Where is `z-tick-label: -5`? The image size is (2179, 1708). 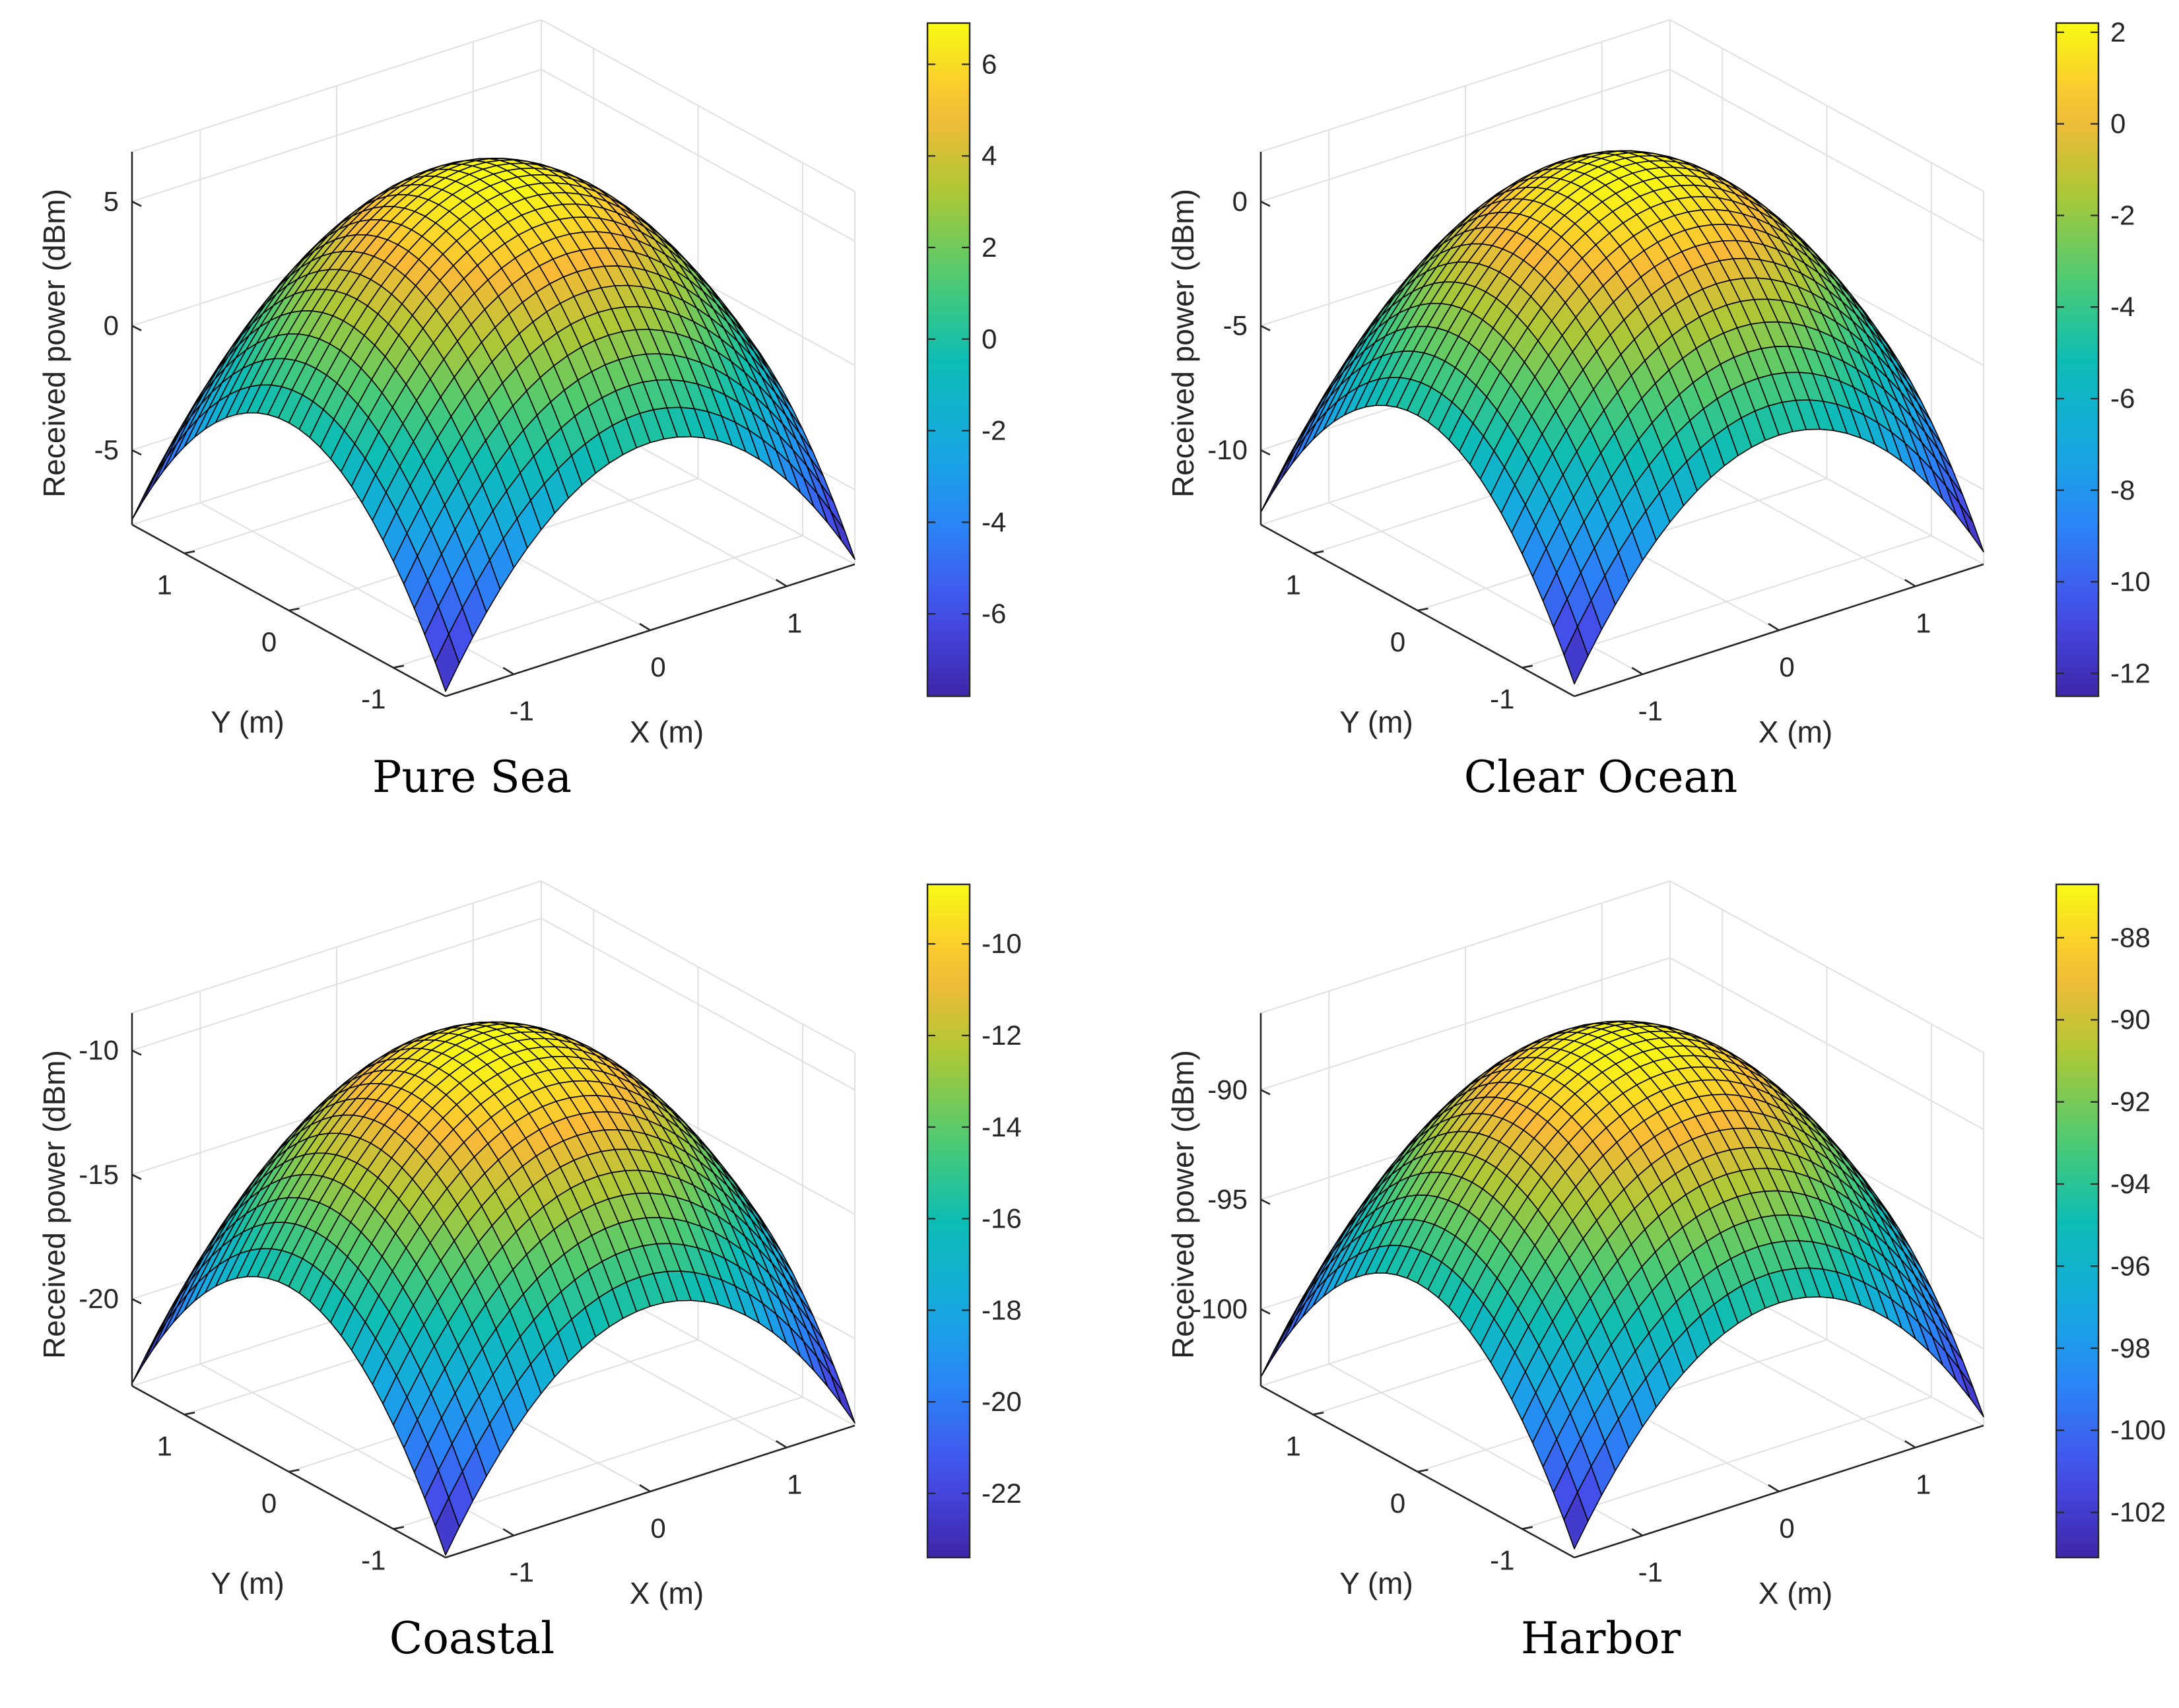 z-tick-label: -5 is located at coordinates (106, 449).